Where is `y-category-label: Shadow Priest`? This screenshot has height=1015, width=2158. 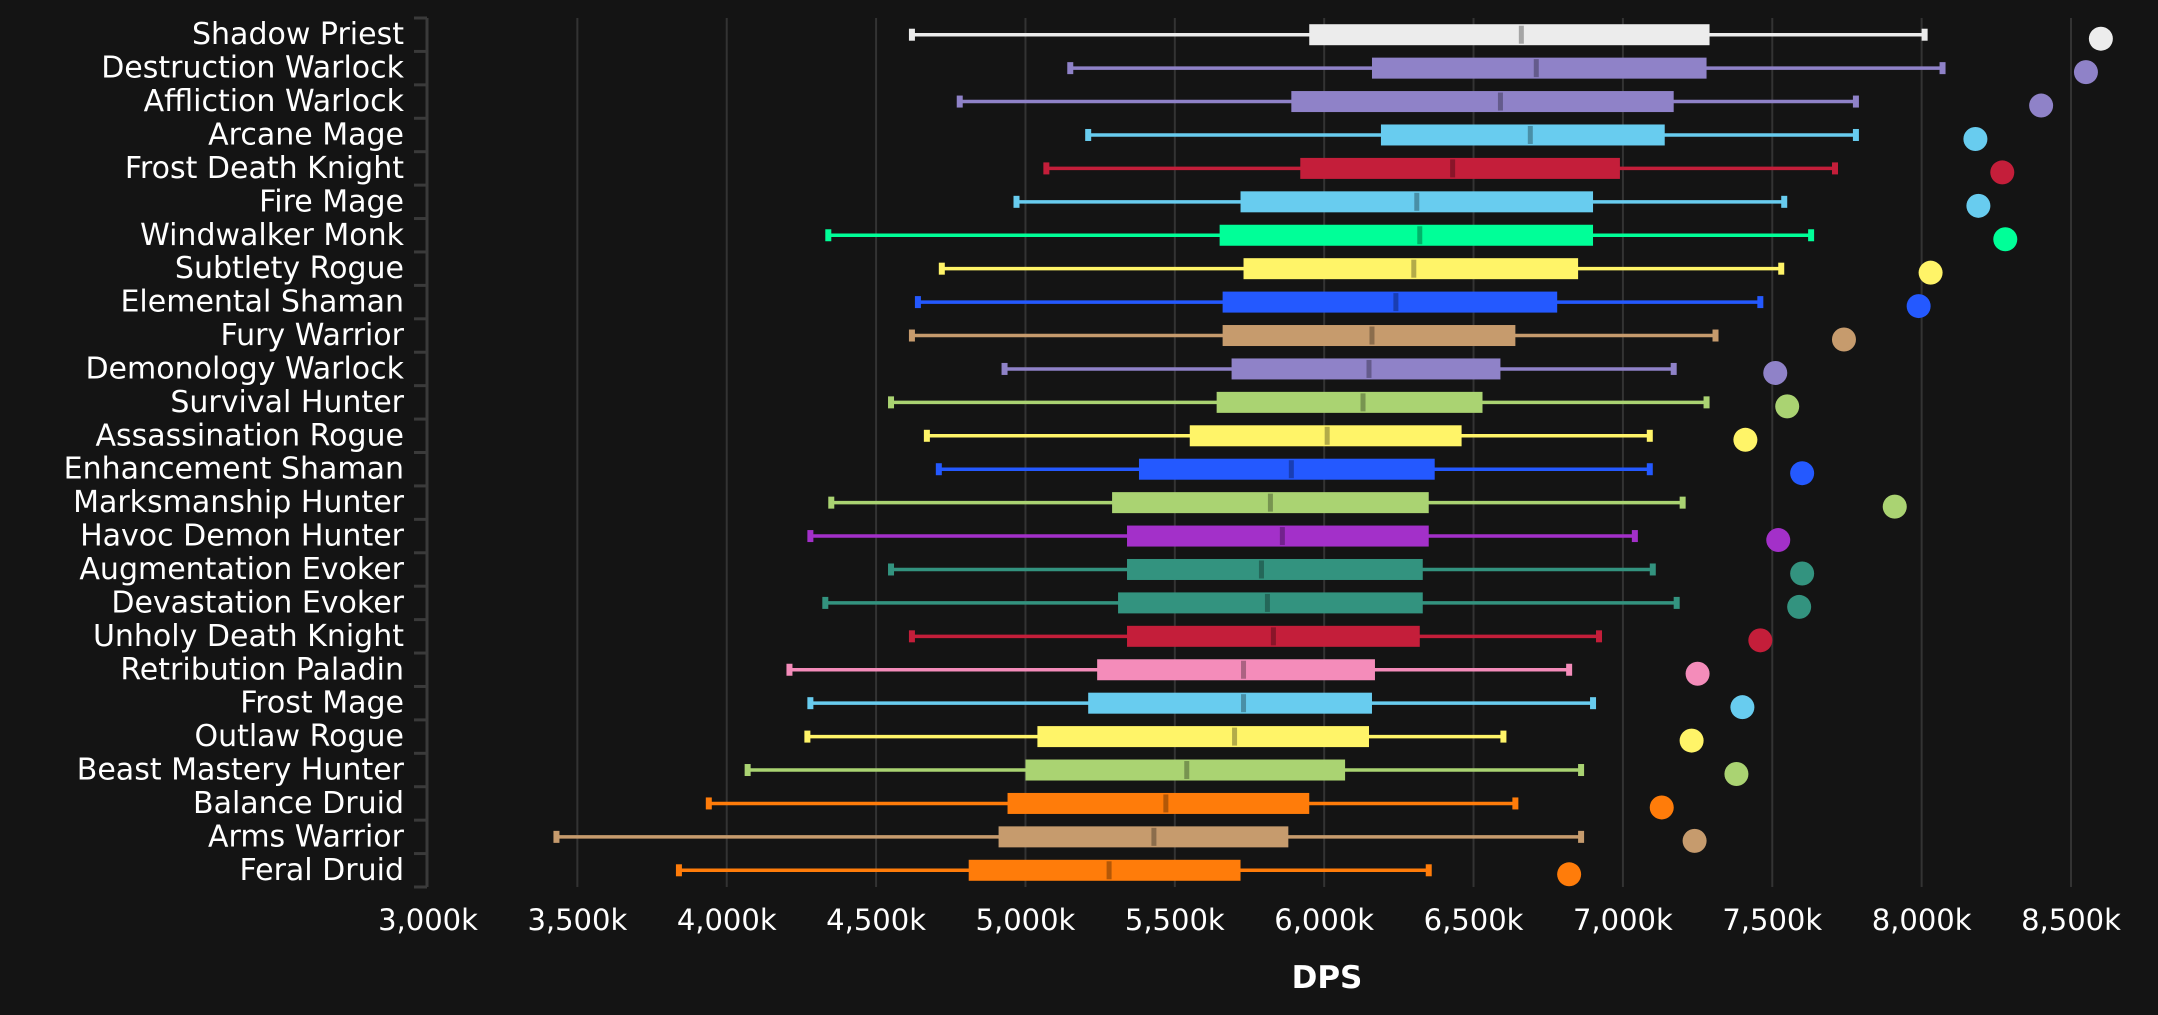
y-category-label: Shadow Priest is located at coordinates (298, 34).